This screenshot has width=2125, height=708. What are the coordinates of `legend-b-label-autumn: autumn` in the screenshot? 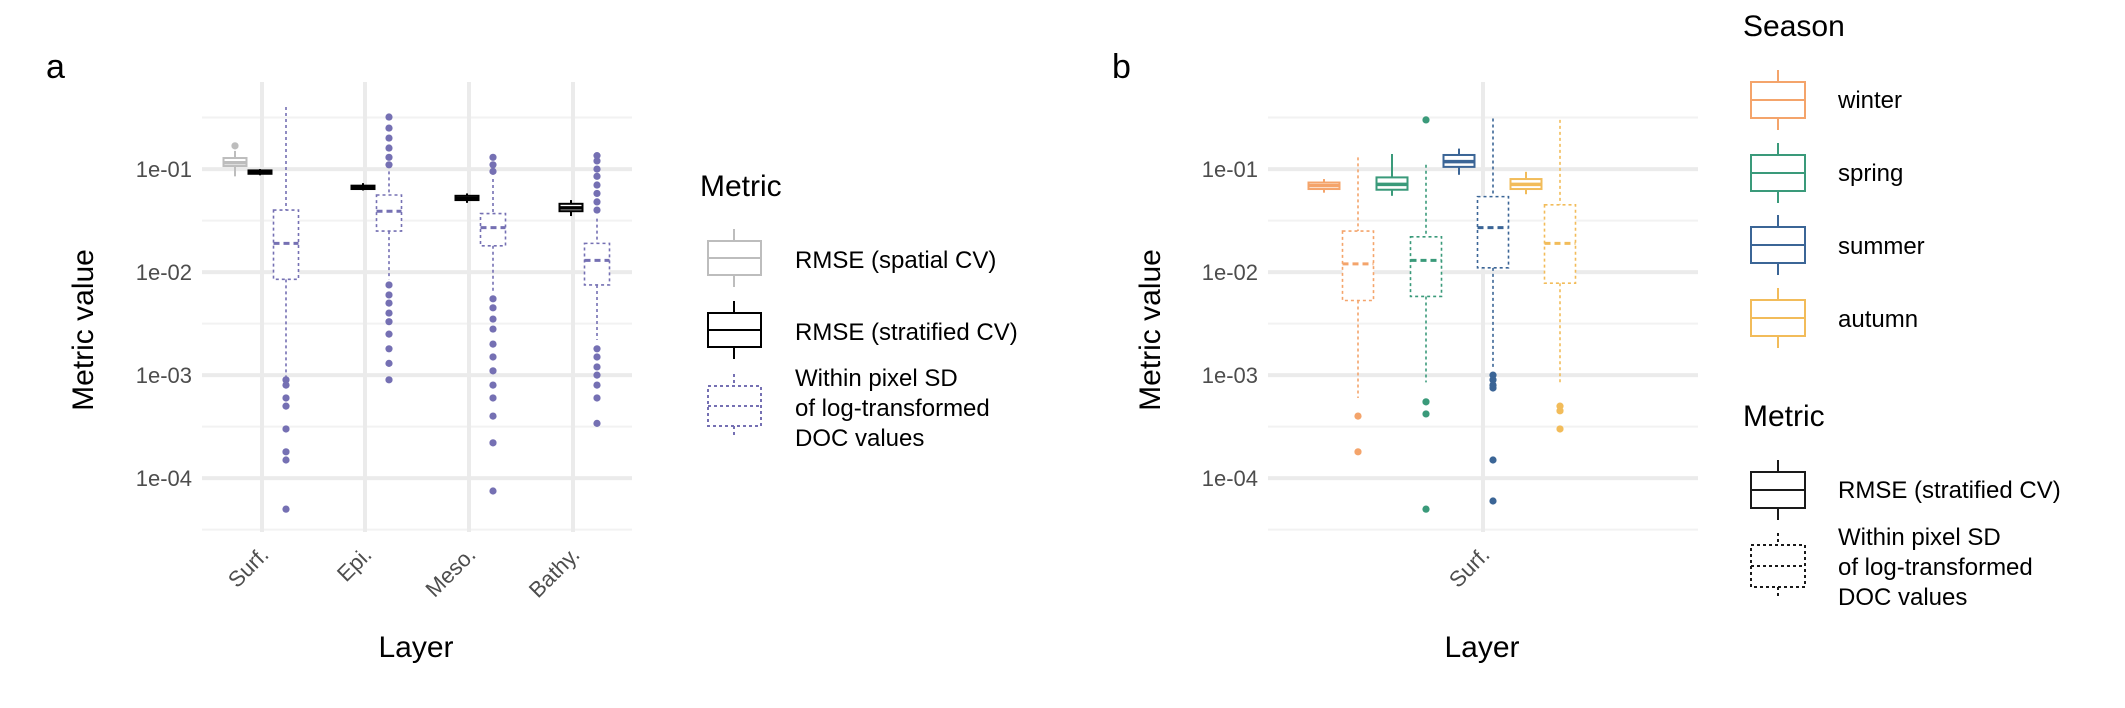 It's located at (1878, 319).